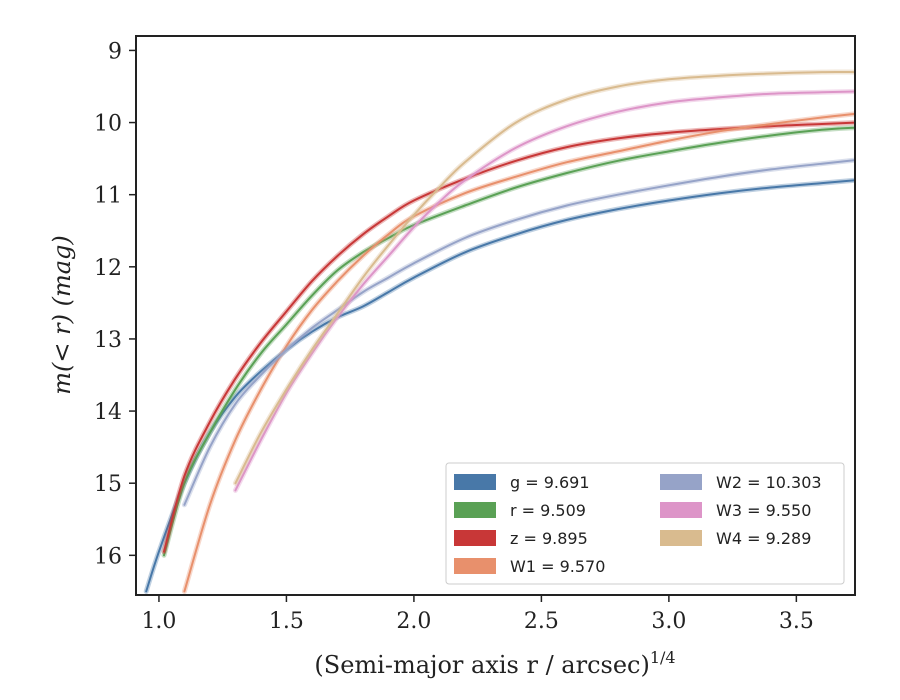 The width and height of the screenshot is (900, 700). Describe the element at coordinates (769, 482) in the screenshot. I see `legend-label-5: W2 = 10.303` at that location.